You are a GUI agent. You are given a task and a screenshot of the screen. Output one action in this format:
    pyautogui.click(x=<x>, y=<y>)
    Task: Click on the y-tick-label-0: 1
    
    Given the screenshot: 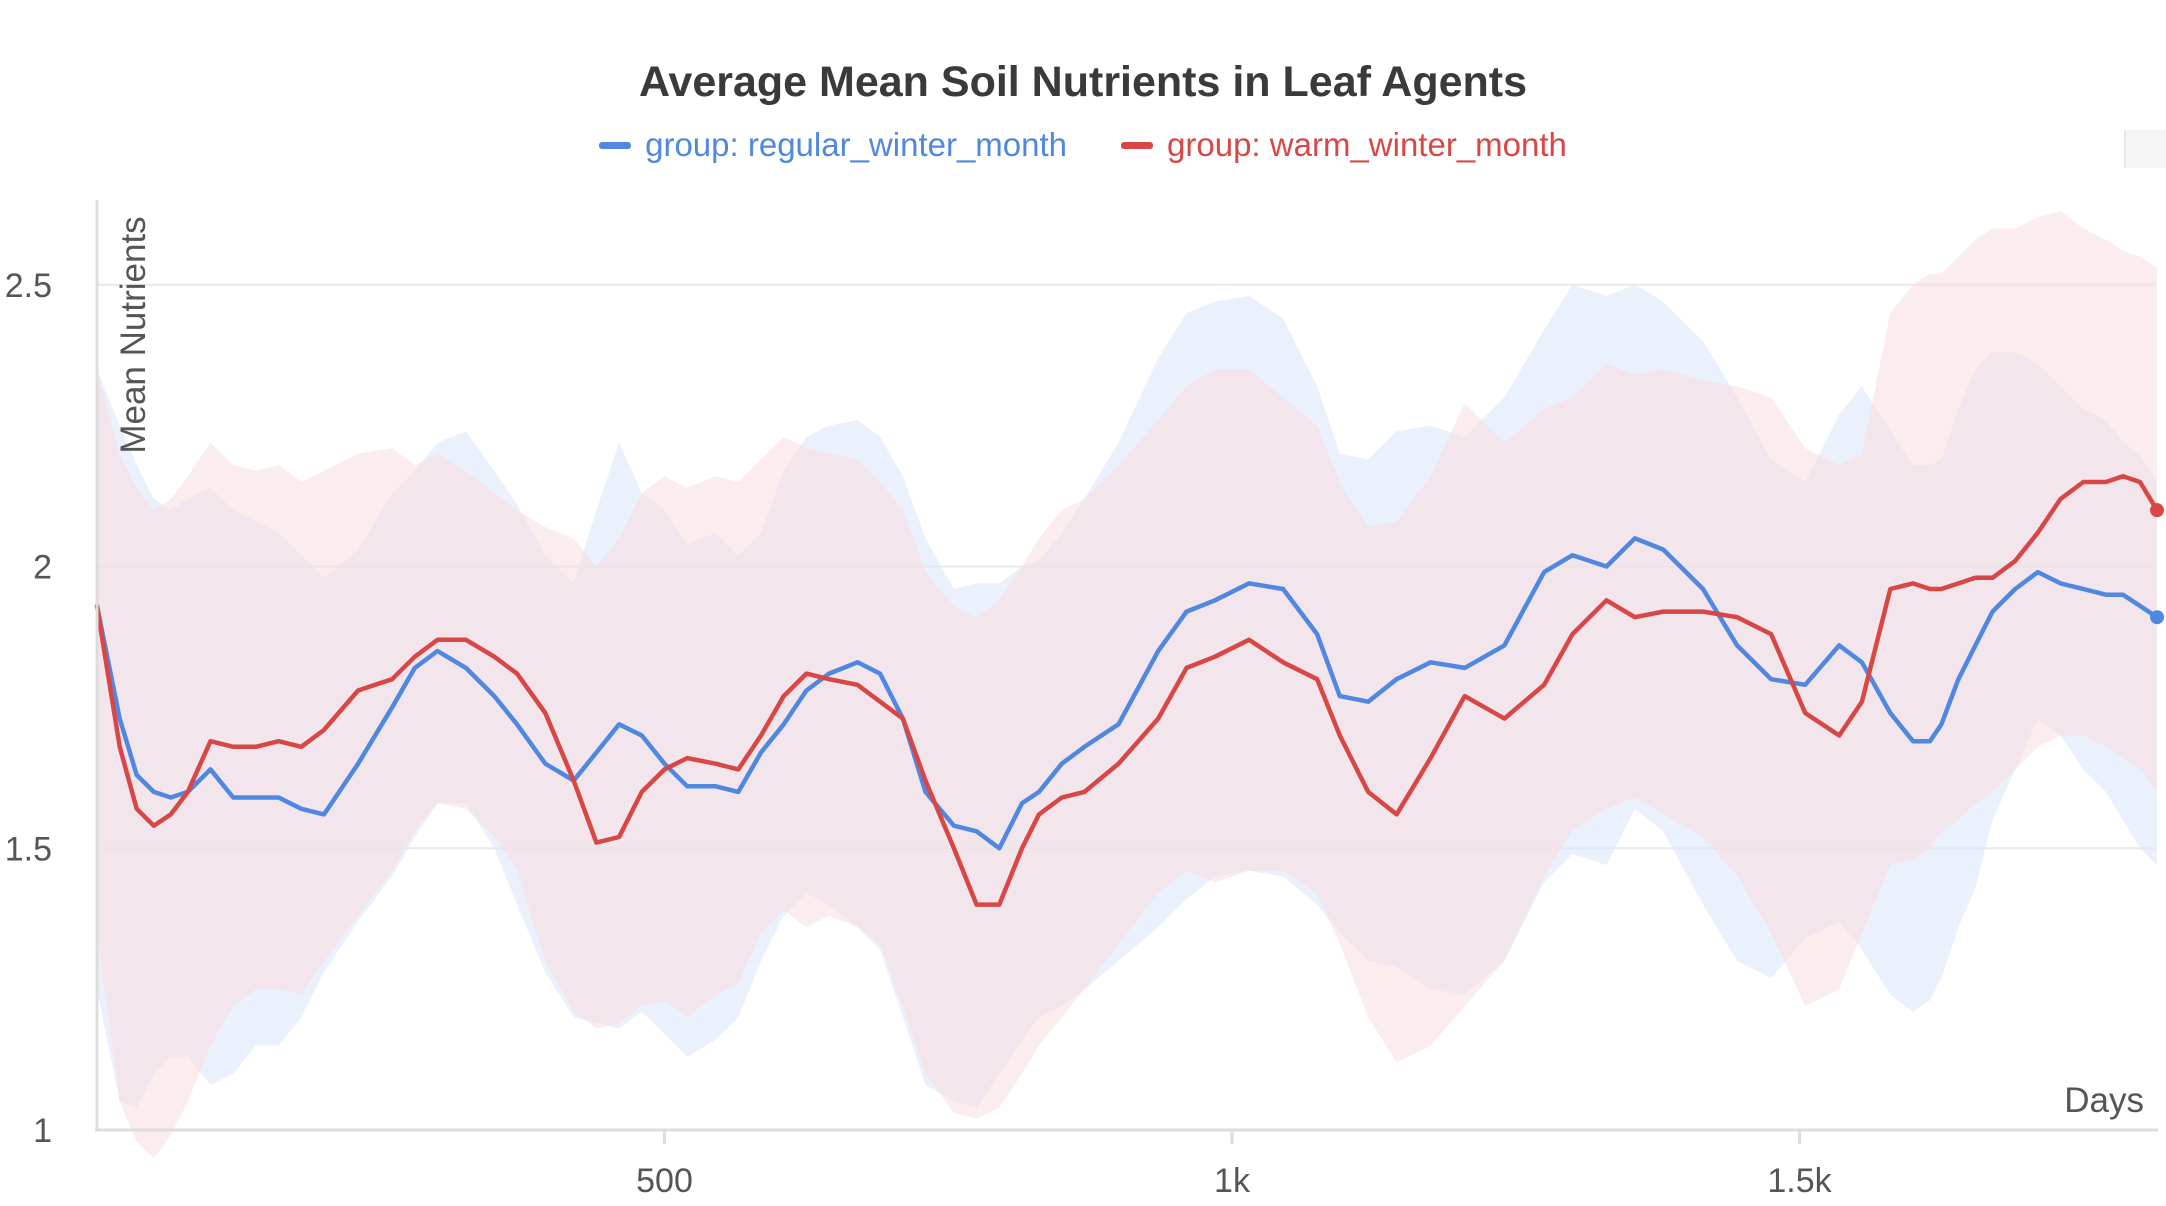 What is the action you would take?
    pyautogui.click(x=42, y=1131)
    